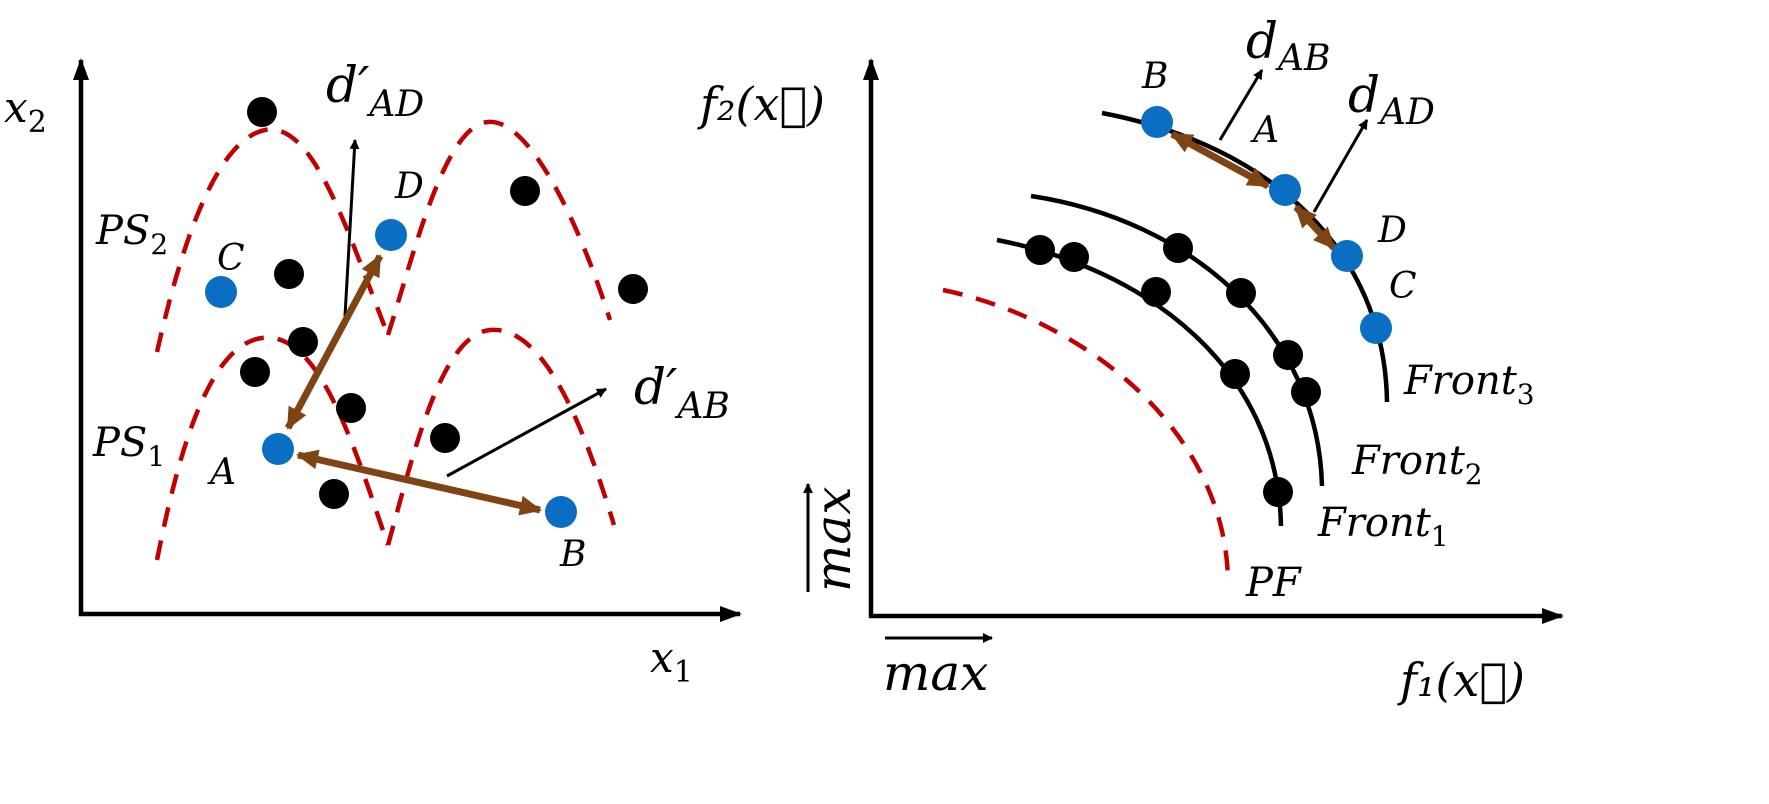 This screenshot has width=1769, height=804. I want to click on pareto-front-curve, so click(1086, 434).